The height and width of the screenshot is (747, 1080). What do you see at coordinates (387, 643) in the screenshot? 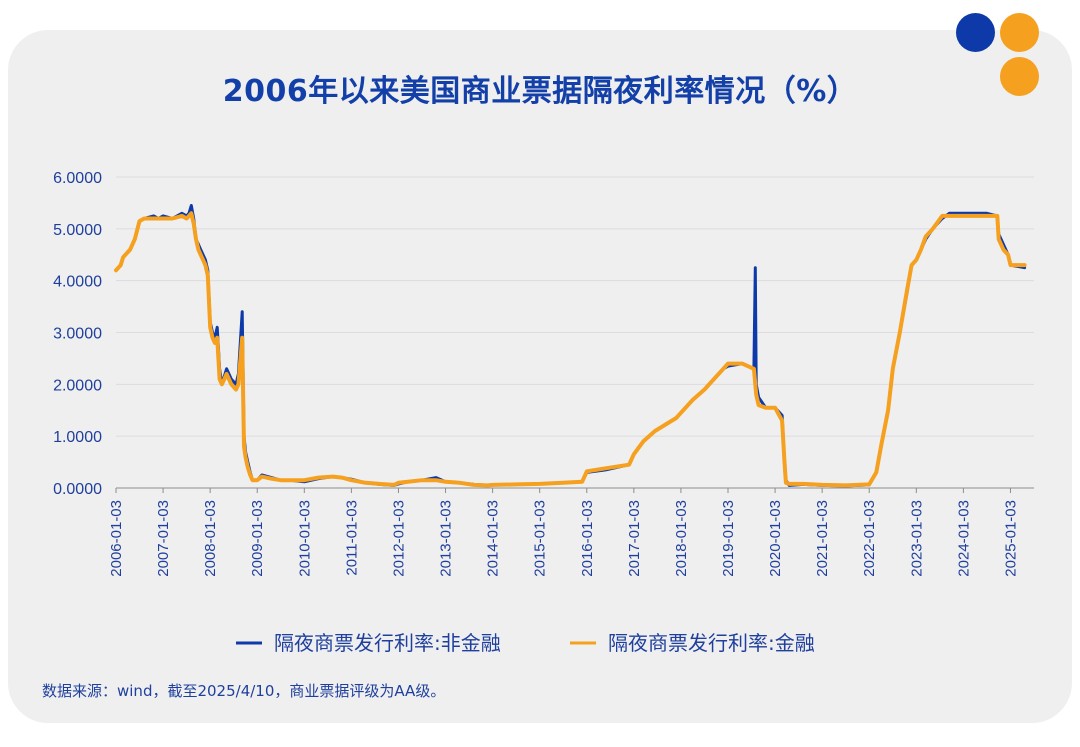
I see `legend-item-nonfinancial-label: 隔夜商票发行利率:非金融` at bounding box center [387, 643].